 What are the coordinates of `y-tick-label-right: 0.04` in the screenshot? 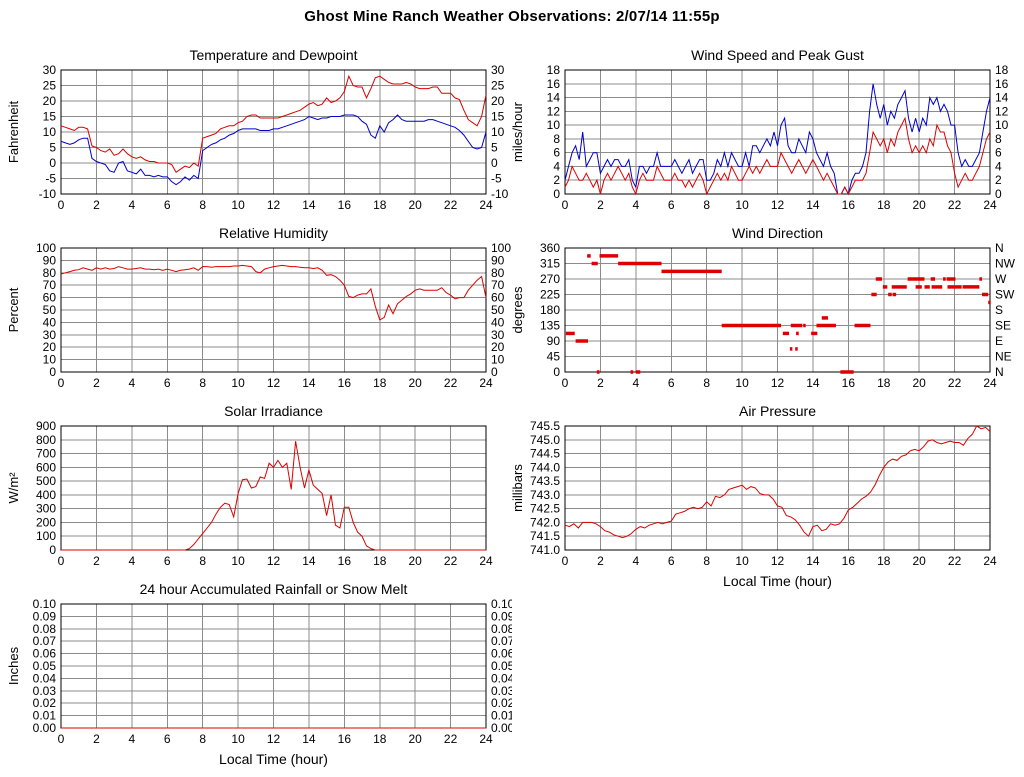 It's located at (501, 678).